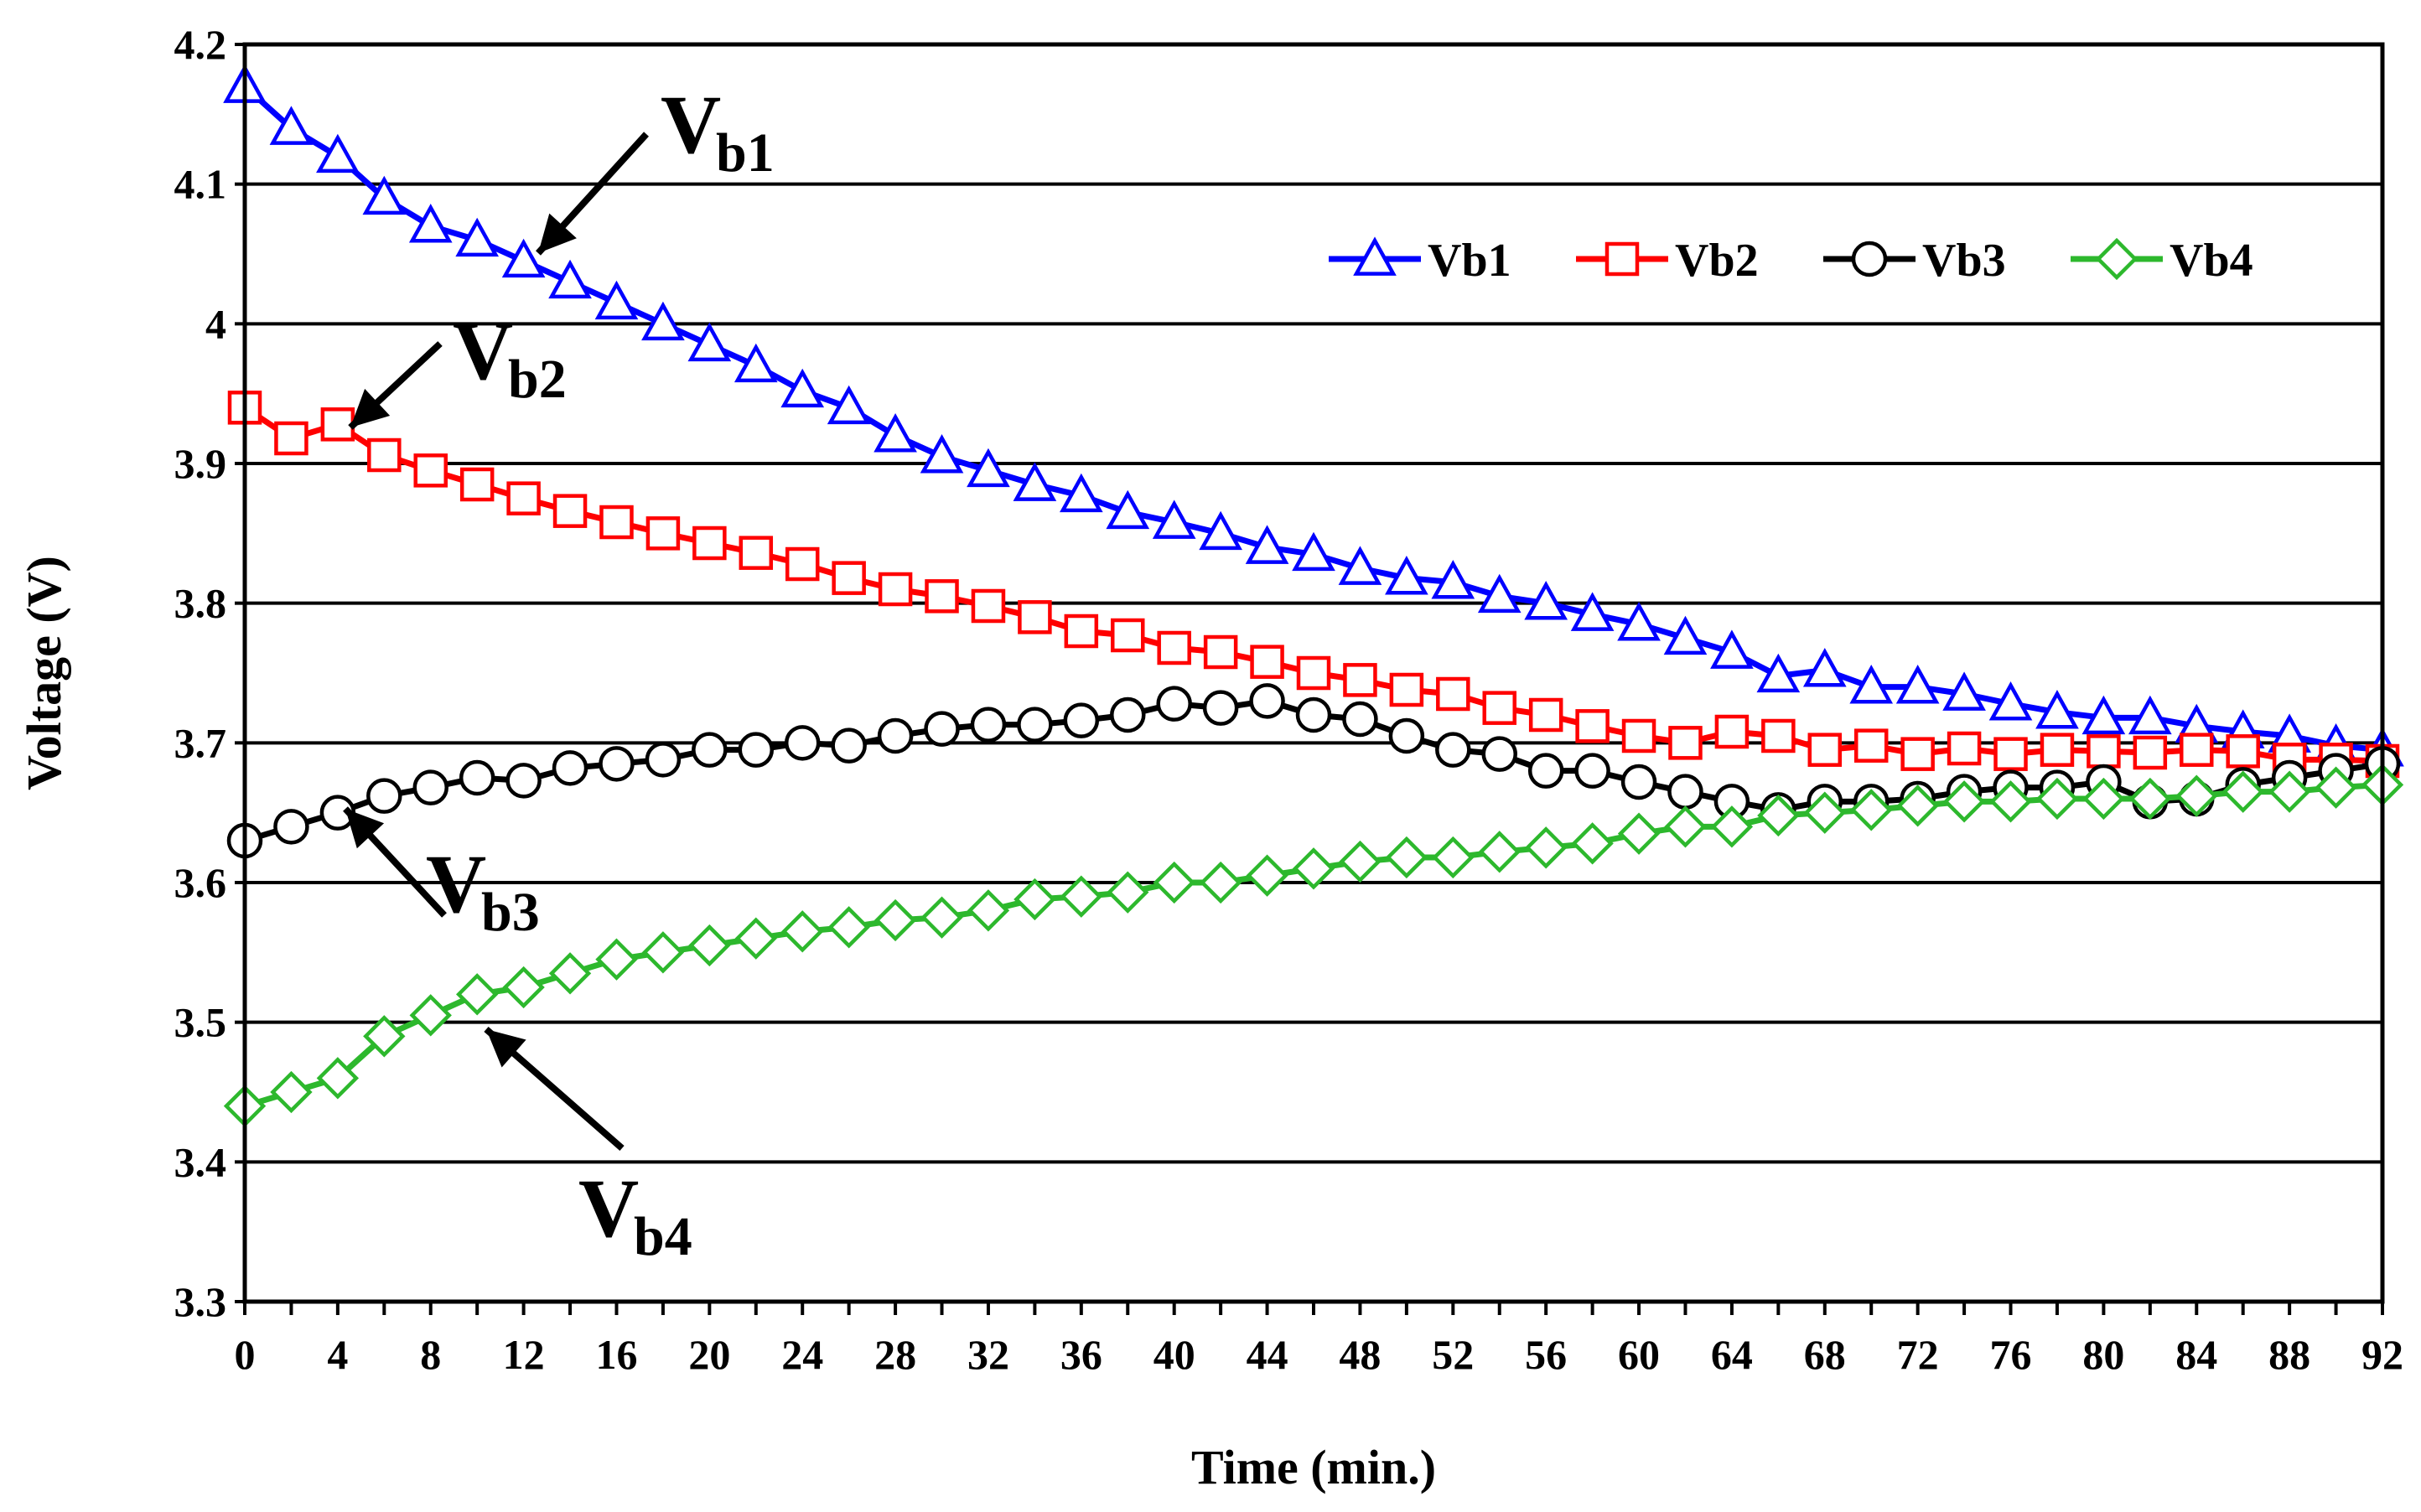 This screenshot has height=1512, width=2421. Describe the element at coordinates (2211, 261) in the screenshot. I see `legend-label: Vb4` at that location.